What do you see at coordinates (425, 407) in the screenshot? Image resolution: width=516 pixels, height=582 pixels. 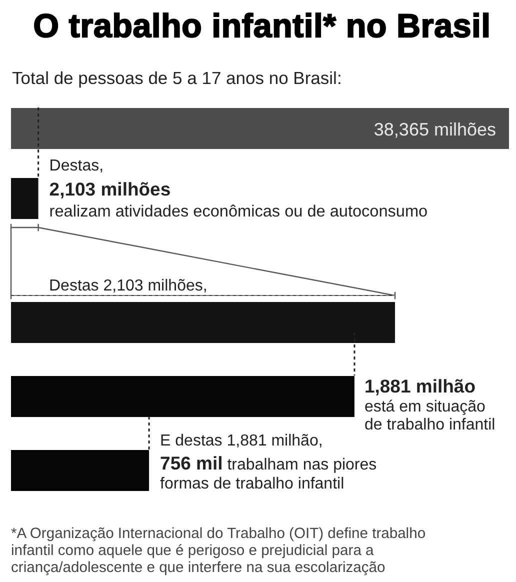 I see `annotation: está em situação` at bounding box center [425, 407].